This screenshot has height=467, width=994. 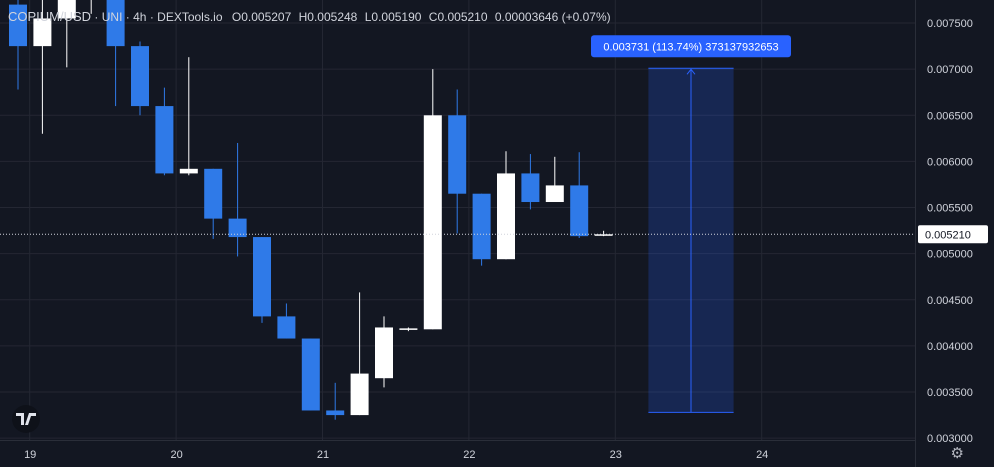 I want to click on time-tick-label: 24, so click(x=762, y=455).